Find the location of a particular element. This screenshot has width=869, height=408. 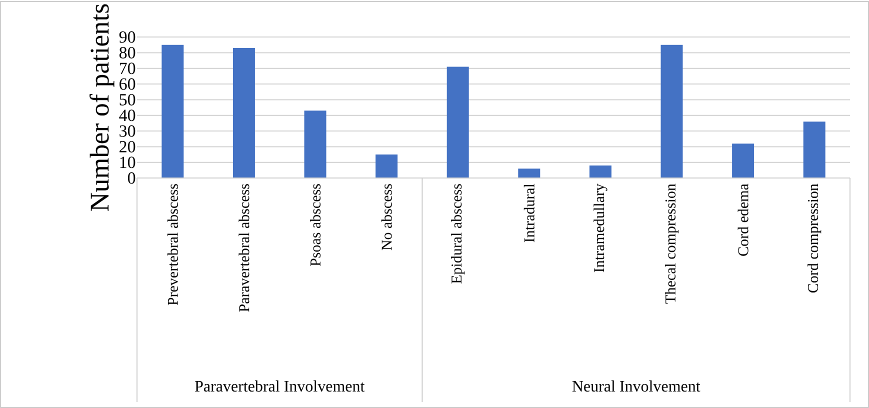

text: Neural Involvement is located at coordinates (636, 386).